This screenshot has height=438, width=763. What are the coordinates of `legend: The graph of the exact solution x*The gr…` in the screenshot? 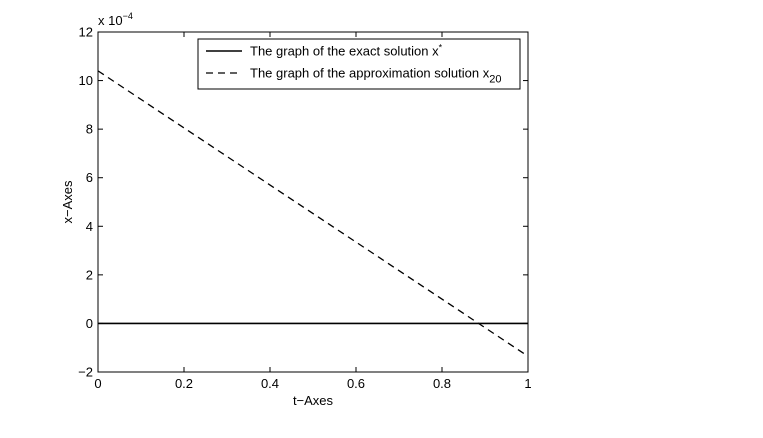 It's located at (359, 64).